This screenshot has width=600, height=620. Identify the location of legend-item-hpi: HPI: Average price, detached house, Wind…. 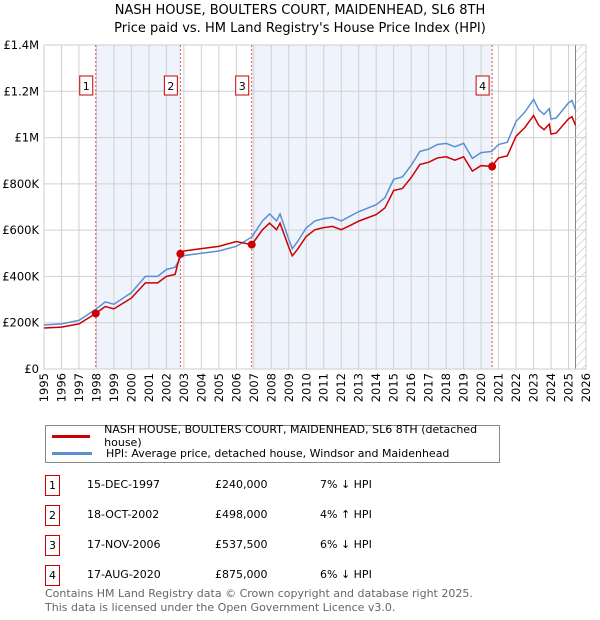
(250, 453).